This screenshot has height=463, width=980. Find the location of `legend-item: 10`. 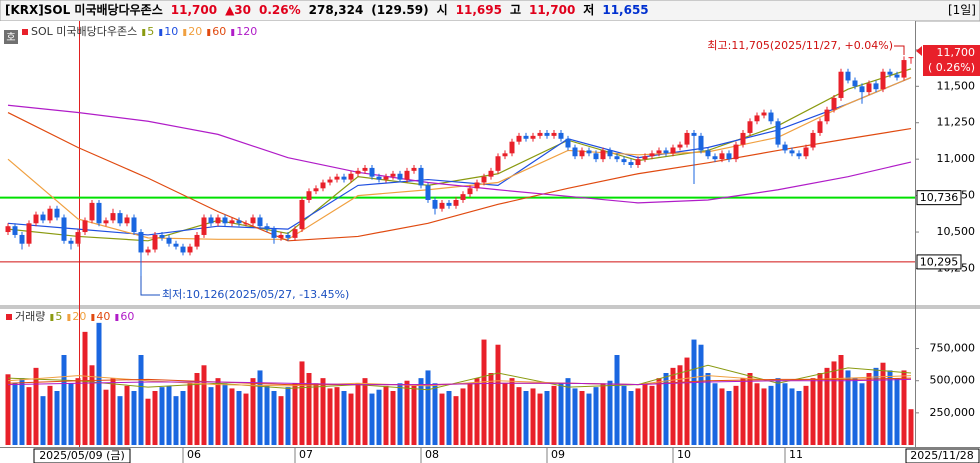

legend-item: 10 is located at coordinates (171, 31).